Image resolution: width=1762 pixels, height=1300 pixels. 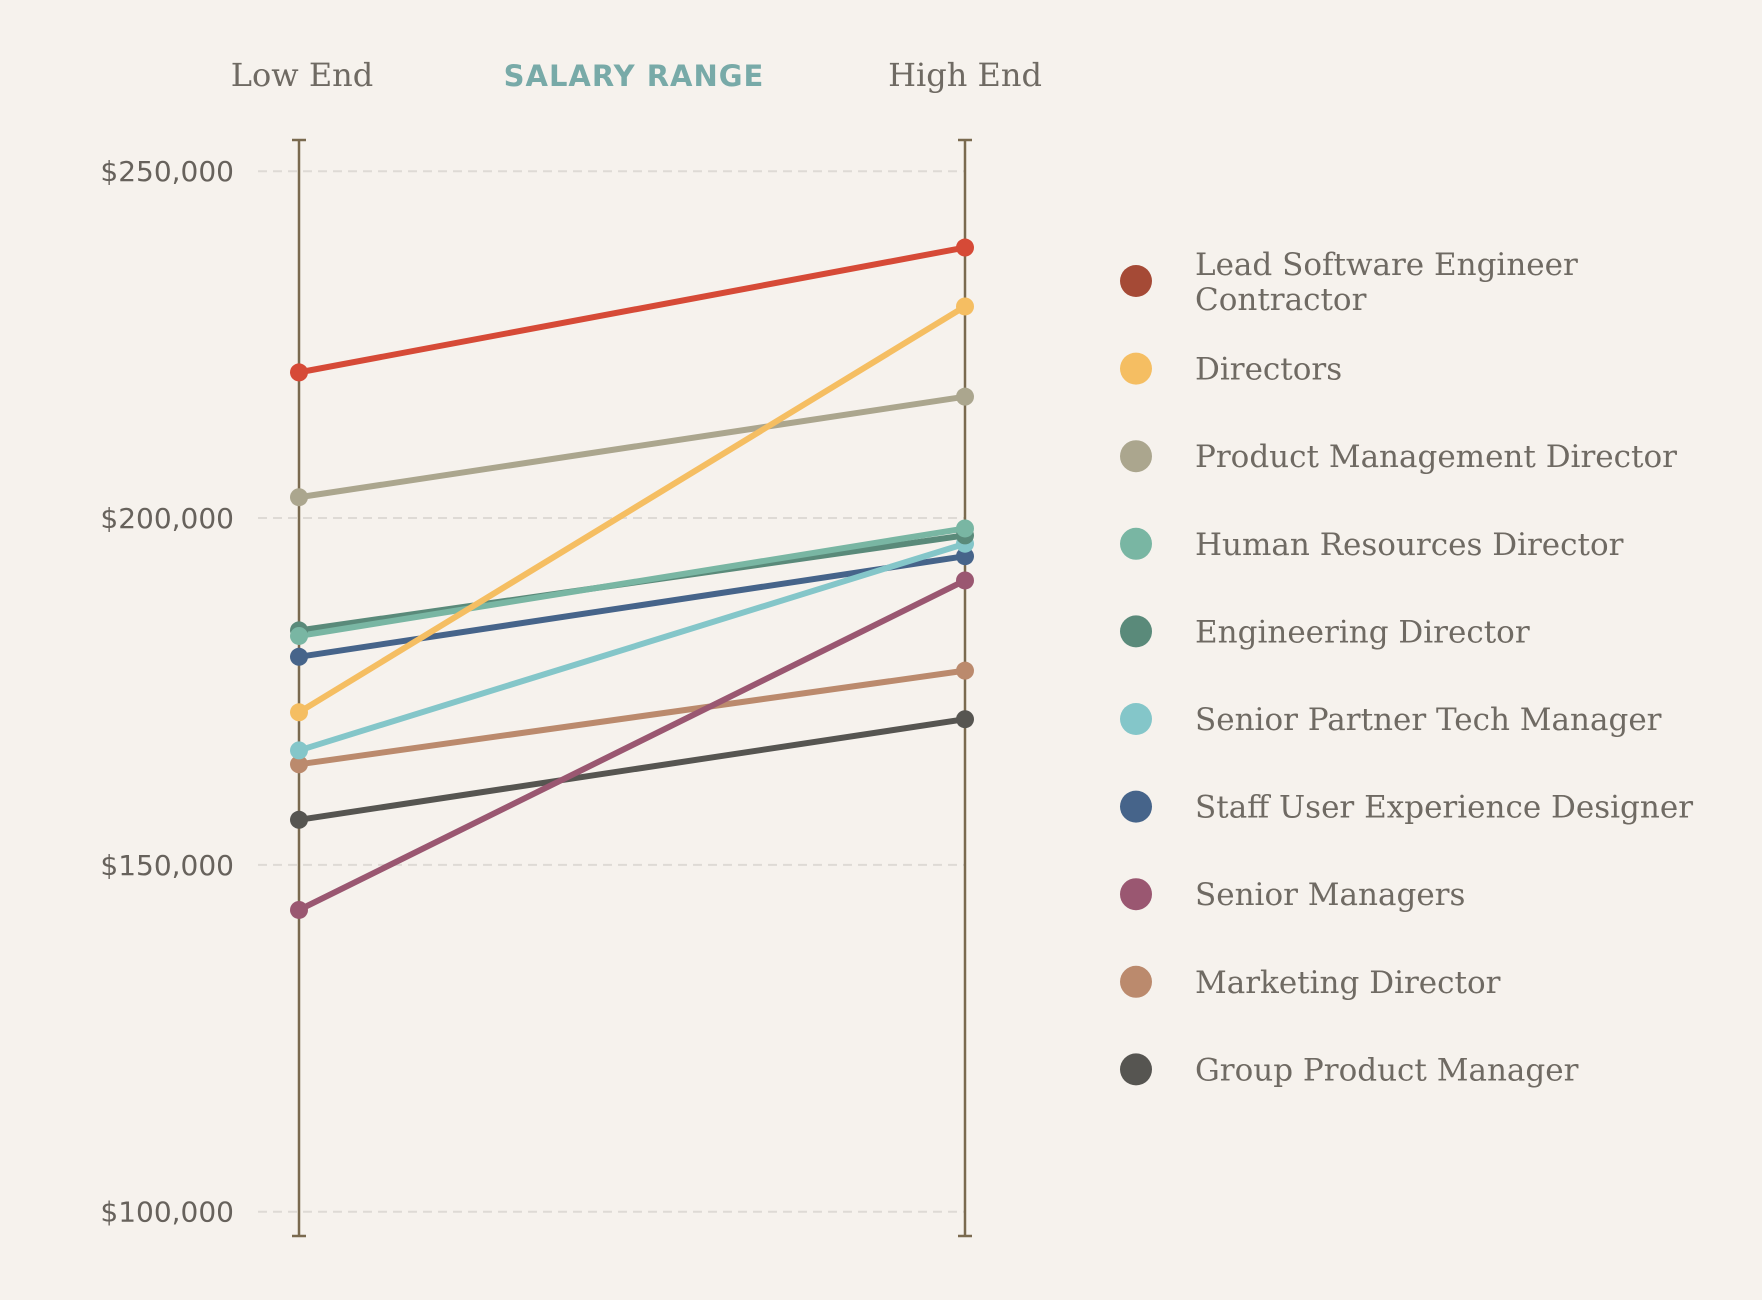 What do you see at coordinates (299, 909) in the screenshot?
I see `point-low-senior-managers` at bounding box center [299, 909].